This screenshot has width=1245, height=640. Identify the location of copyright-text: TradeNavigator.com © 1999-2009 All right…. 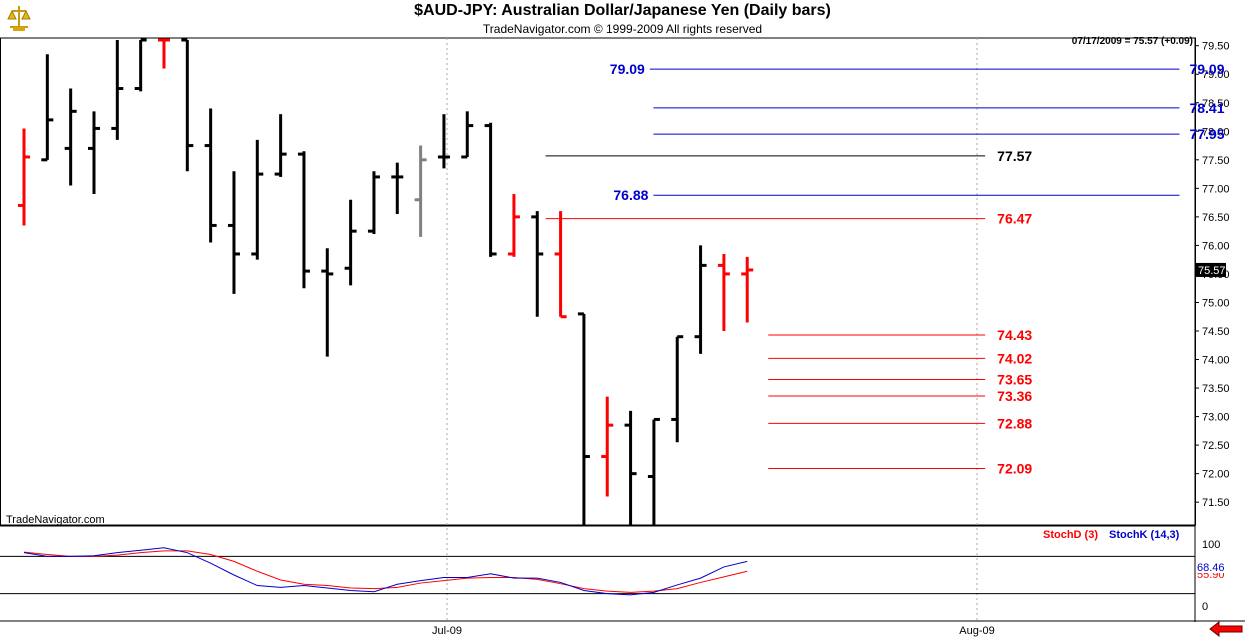
(622, 29).